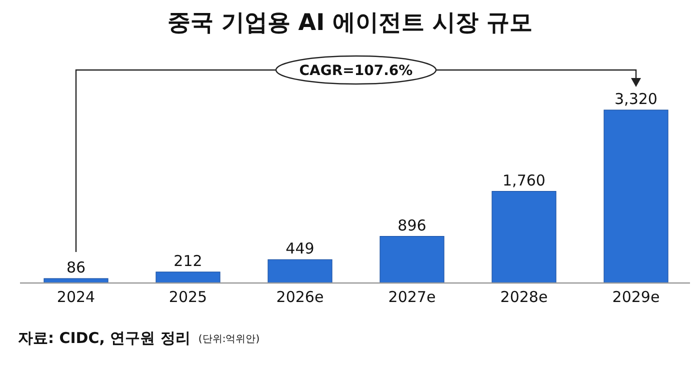  What do you see at coordinates (636, 297) in the screenshot?
I see `x-tick-label: 2029e` at bounding box center [636, 297].